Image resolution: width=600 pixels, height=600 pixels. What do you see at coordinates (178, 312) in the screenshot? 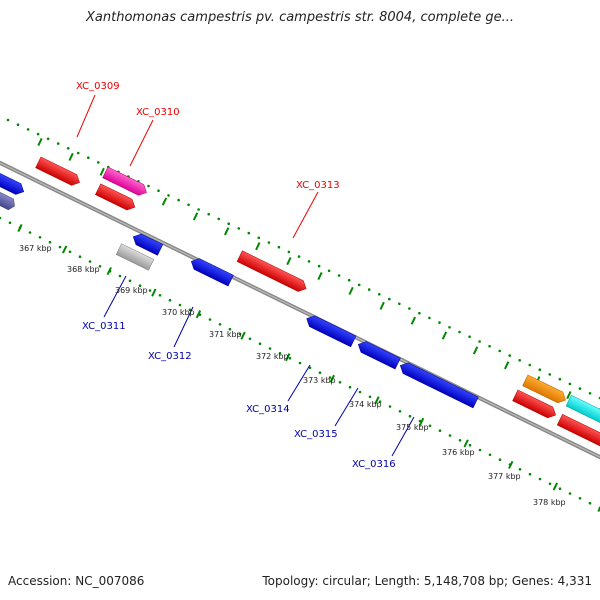
I see `tick-label-370: 370 kbp` at bounding box center [178, 312].